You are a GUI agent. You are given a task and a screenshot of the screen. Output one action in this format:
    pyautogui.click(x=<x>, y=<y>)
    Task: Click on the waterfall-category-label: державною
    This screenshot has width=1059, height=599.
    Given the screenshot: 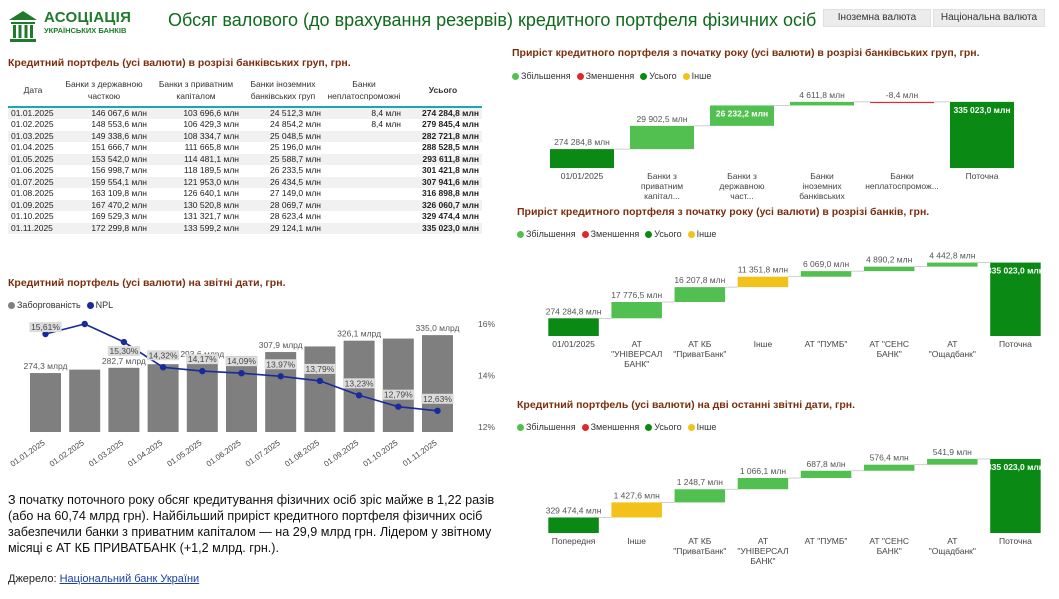 What is the action you would take?
    pyautogui.click(x=742, y=186)
    